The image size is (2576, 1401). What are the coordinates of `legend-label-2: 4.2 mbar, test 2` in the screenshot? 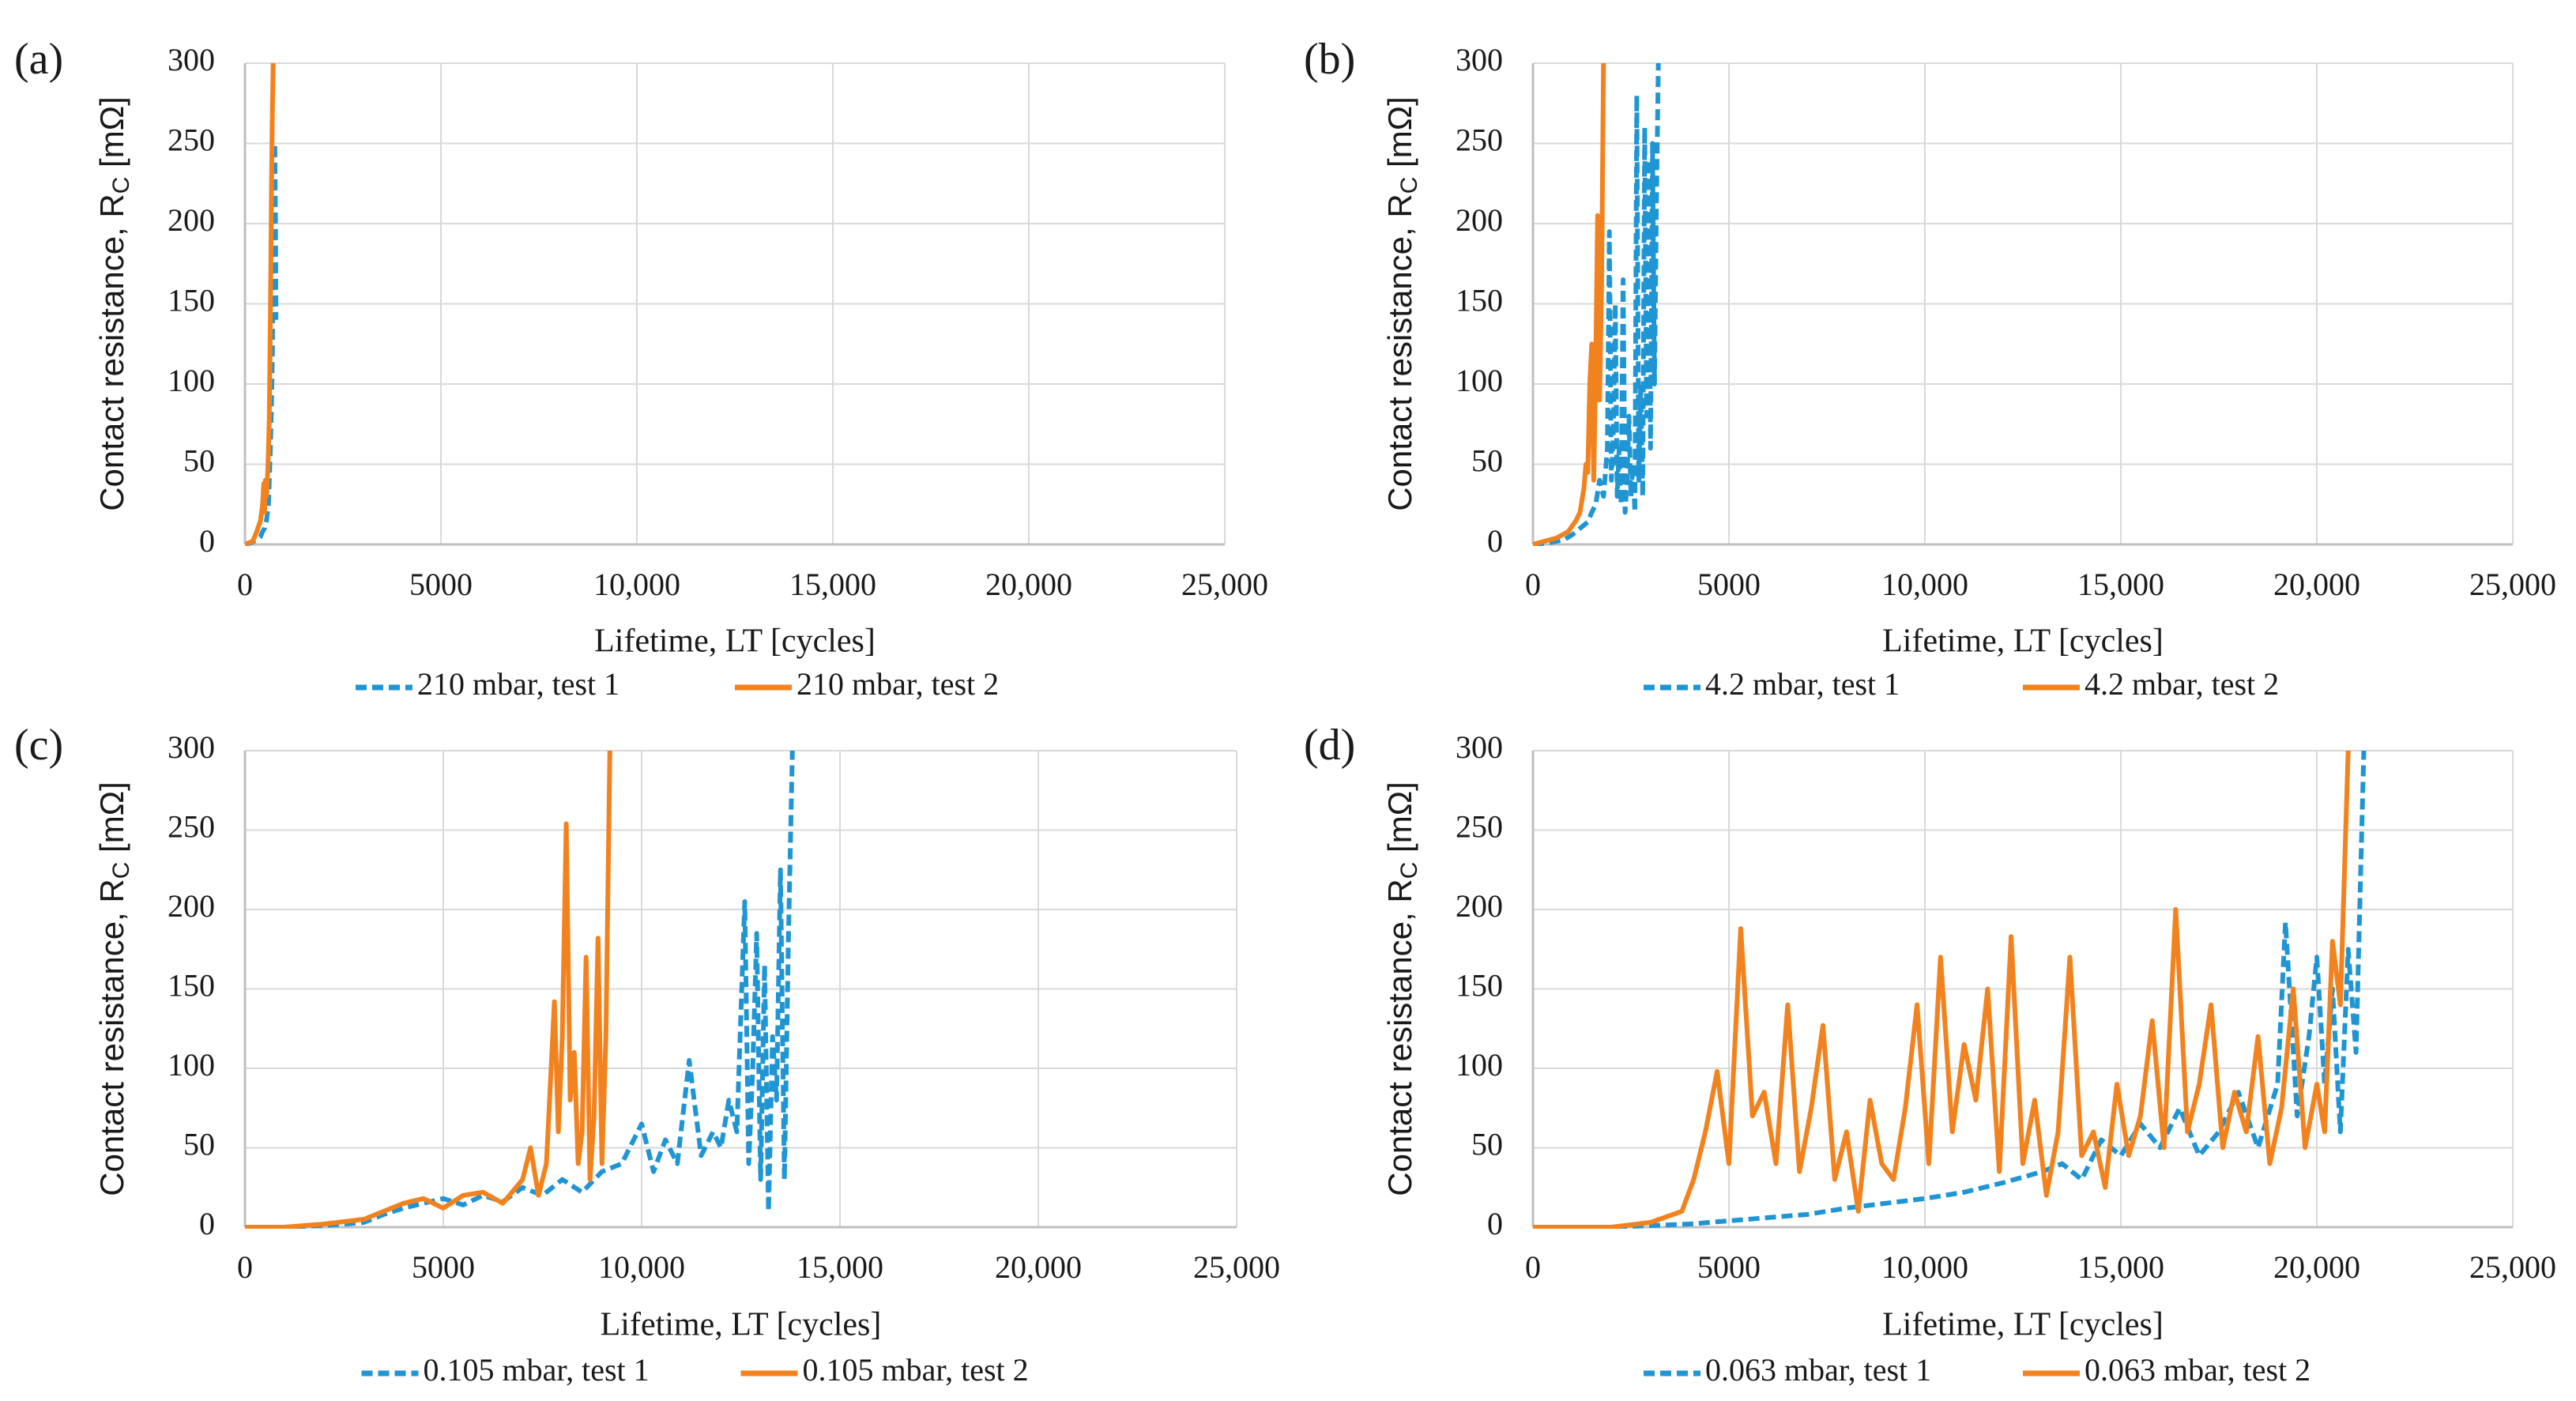 It's located at (2182, 684).